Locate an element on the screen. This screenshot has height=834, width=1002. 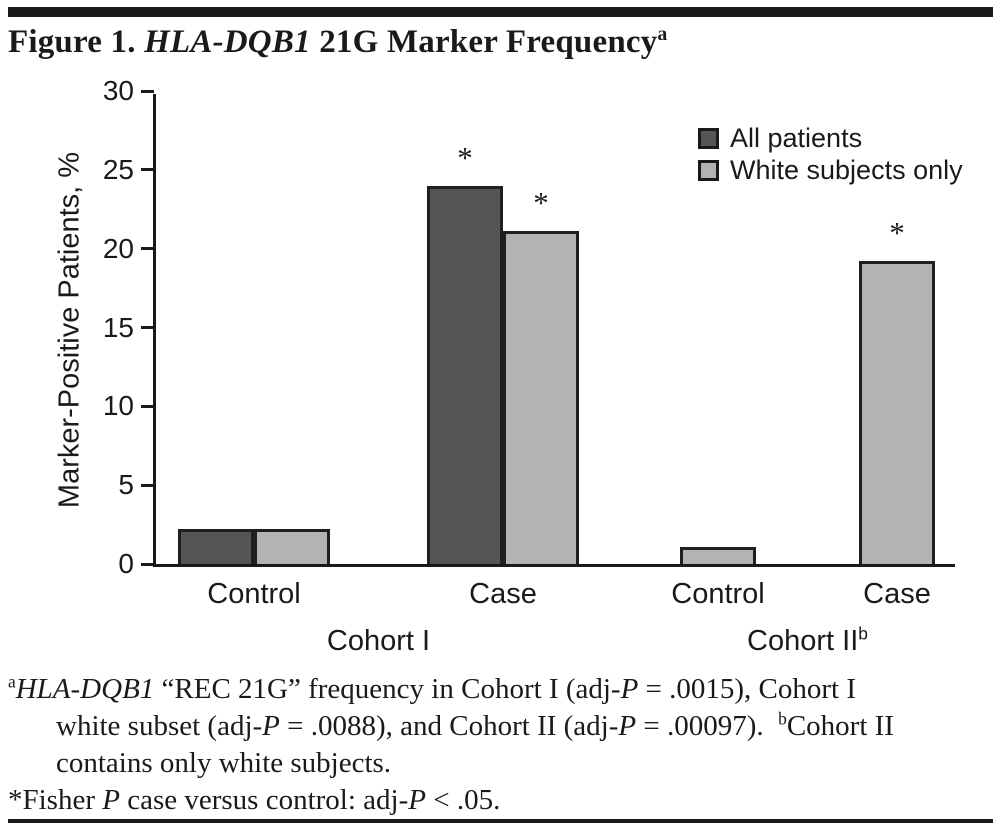
legend-label-all-patients: All patients is located at coordinates (796, 138).